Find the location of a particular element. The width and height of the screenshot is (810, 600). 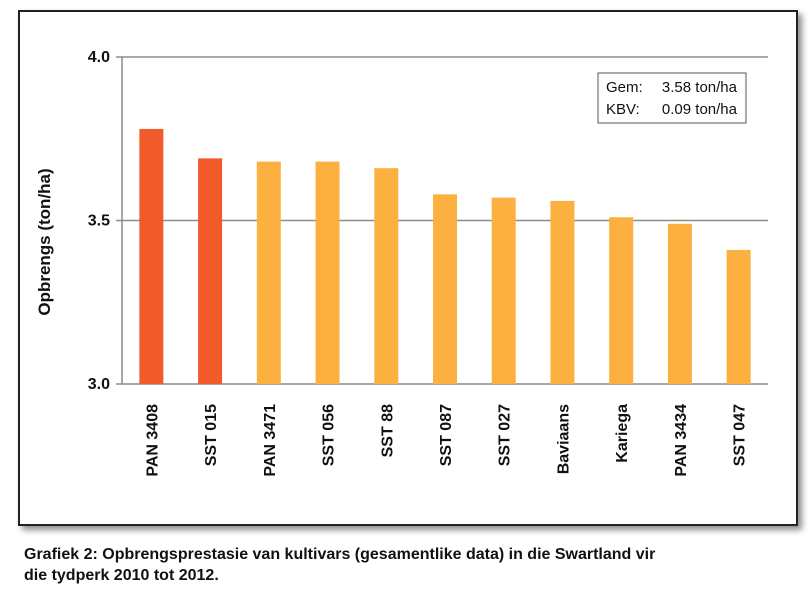

y-tick-label: 3.0 is located at coordinates (99, 384).